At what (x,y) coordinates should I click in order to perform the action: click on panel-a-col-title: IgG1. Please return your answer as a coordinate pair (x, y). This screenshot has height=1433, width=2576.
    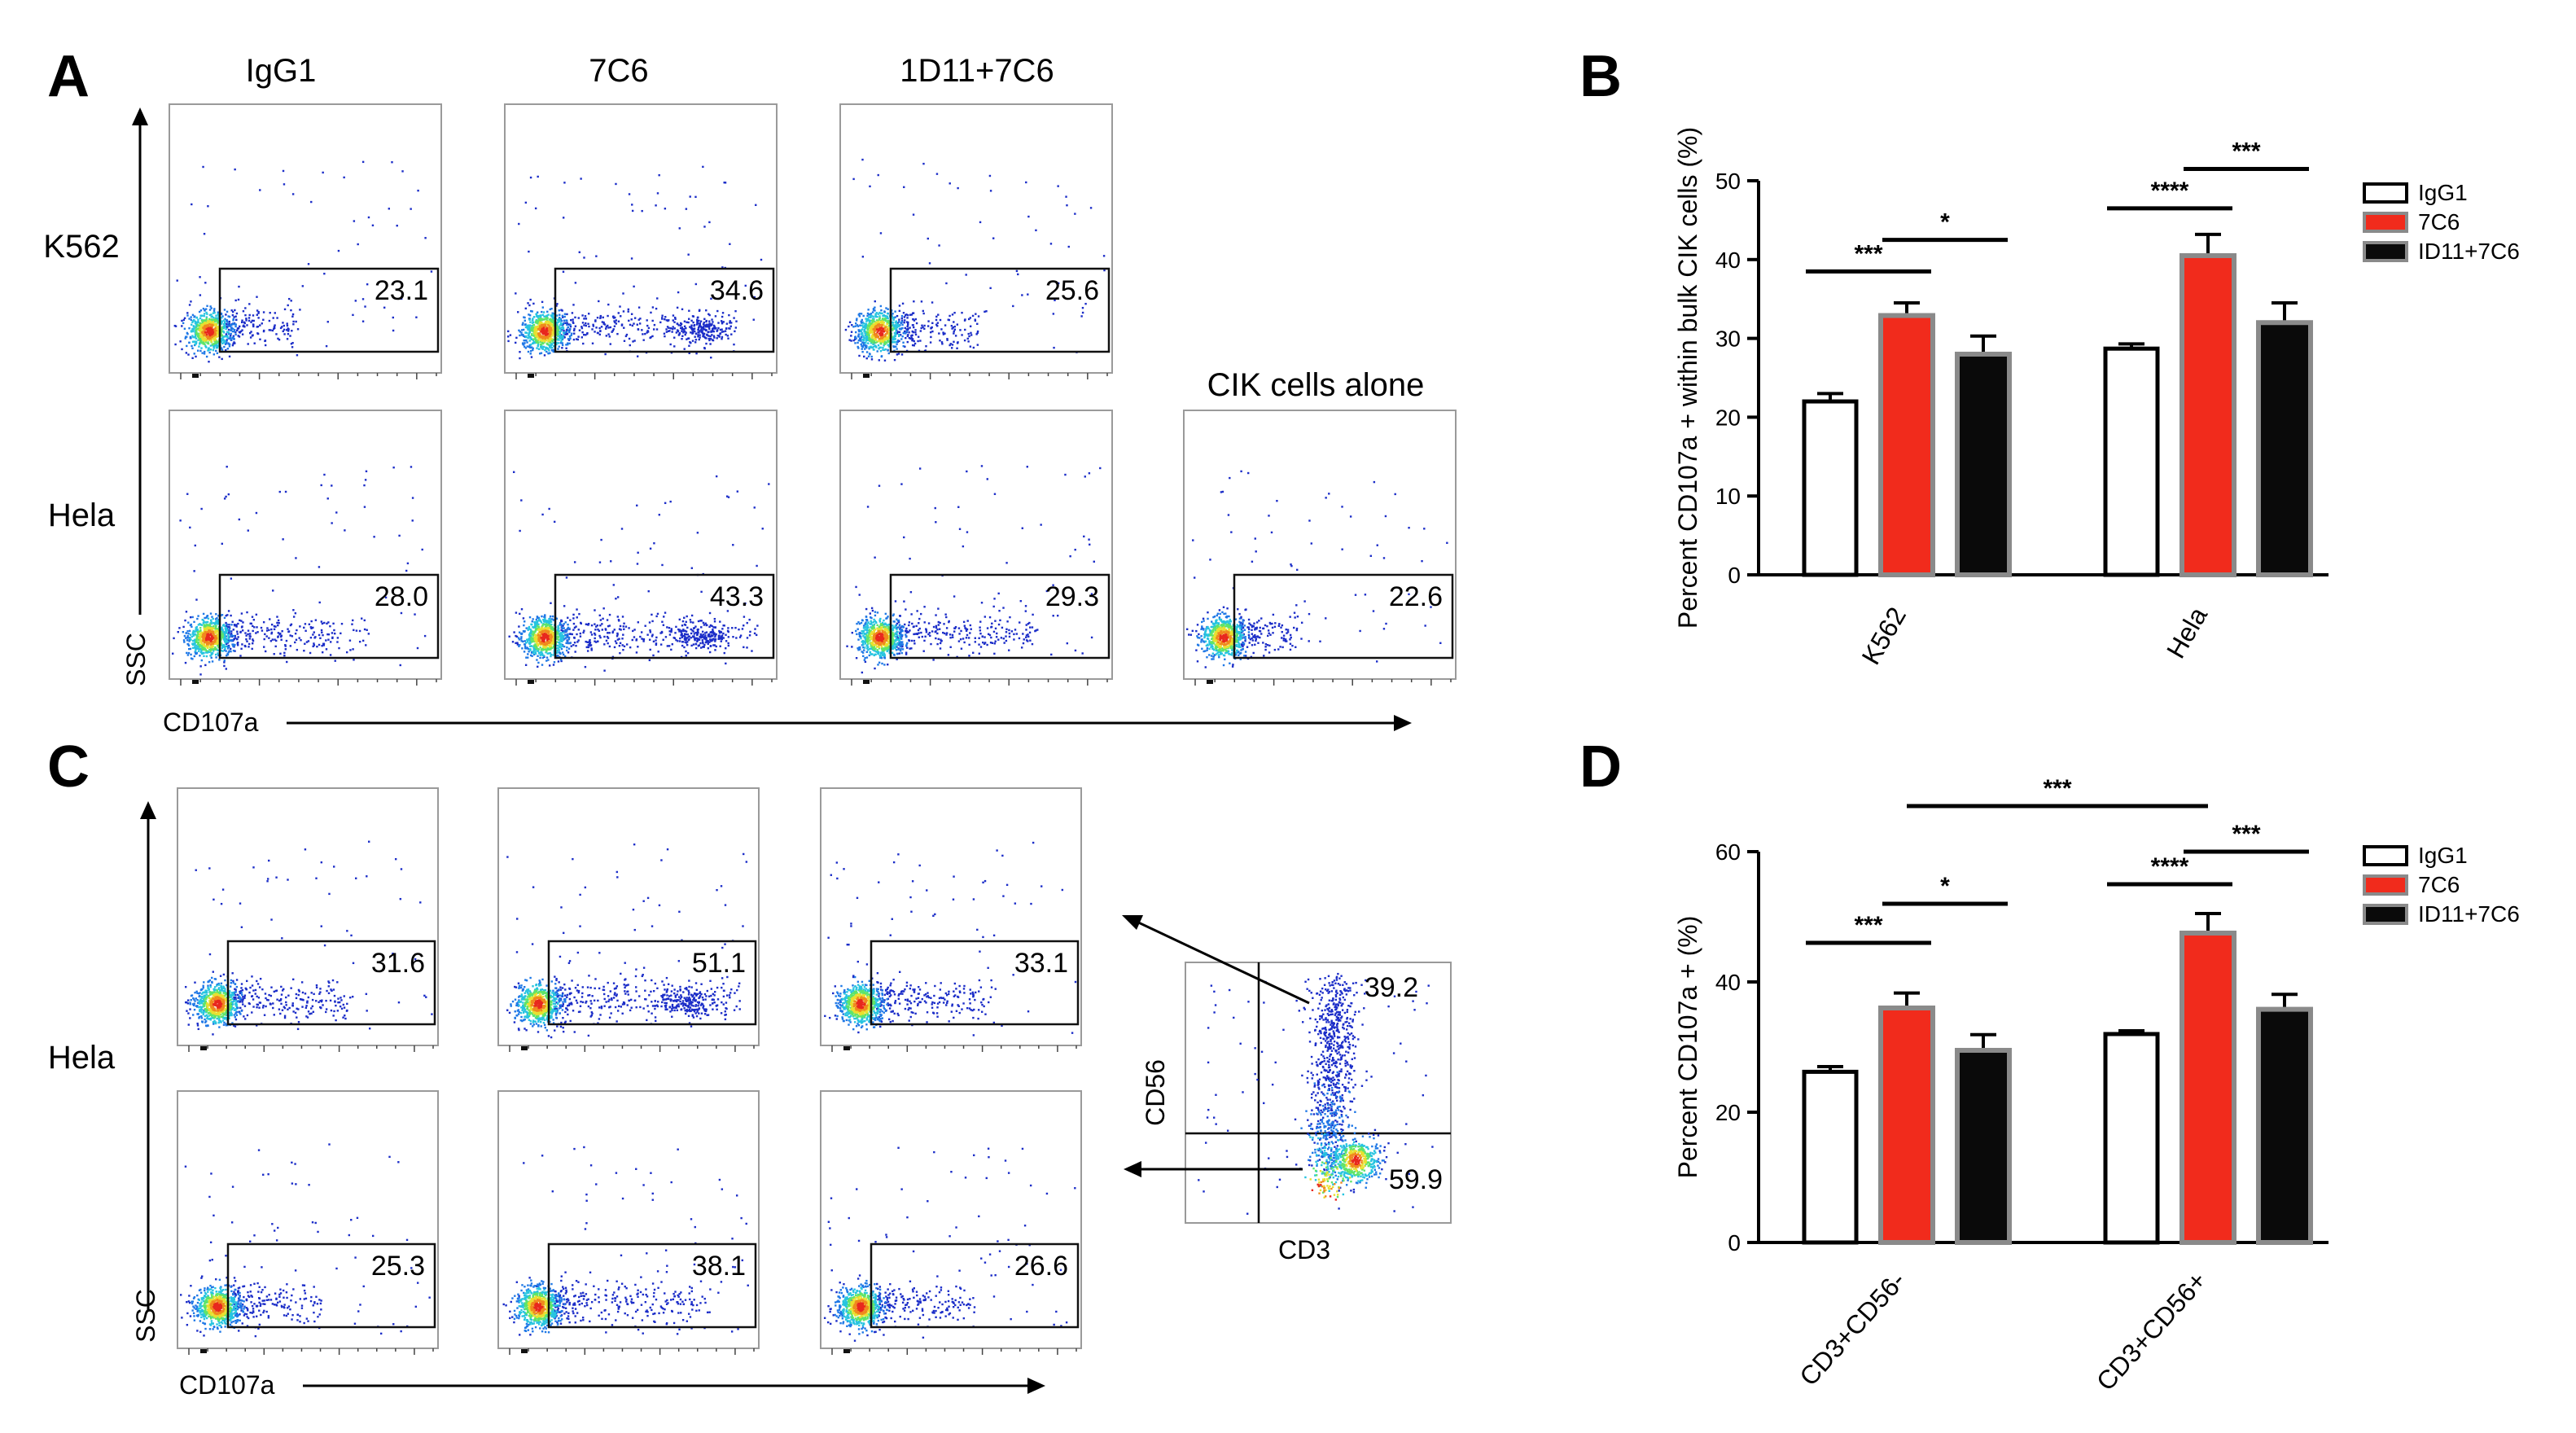
    Looking at the image, I should click on (281, 71).